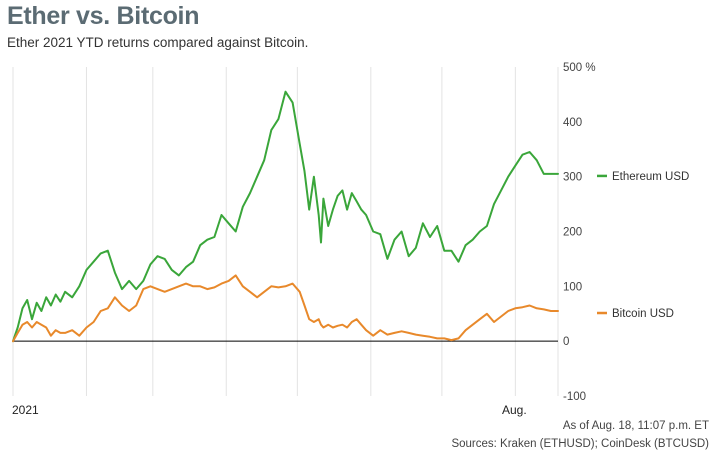  Describe the element at coordinates (103, 16) in the screenshot. I see `chart-title: Ether vs. Bitcoin` at that location.